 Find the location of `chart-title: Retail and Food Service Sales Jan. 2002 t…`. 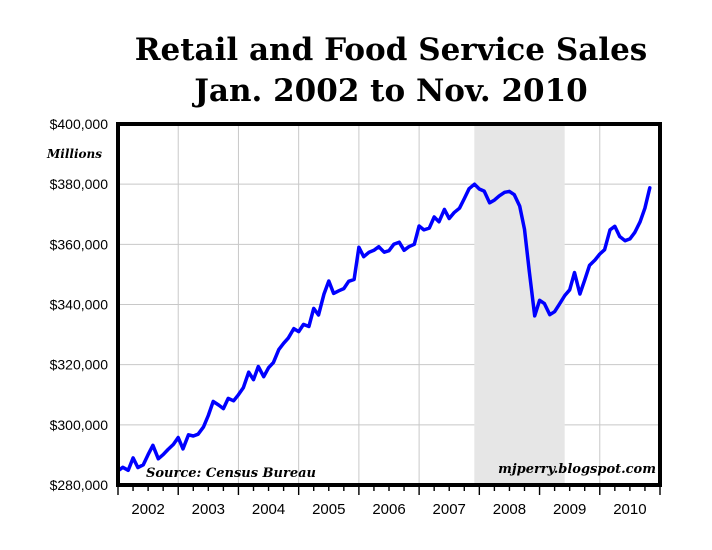

chart-title: Retail and Food Service Sales Jan. 2002 t… is located at coordinates (356, 71).